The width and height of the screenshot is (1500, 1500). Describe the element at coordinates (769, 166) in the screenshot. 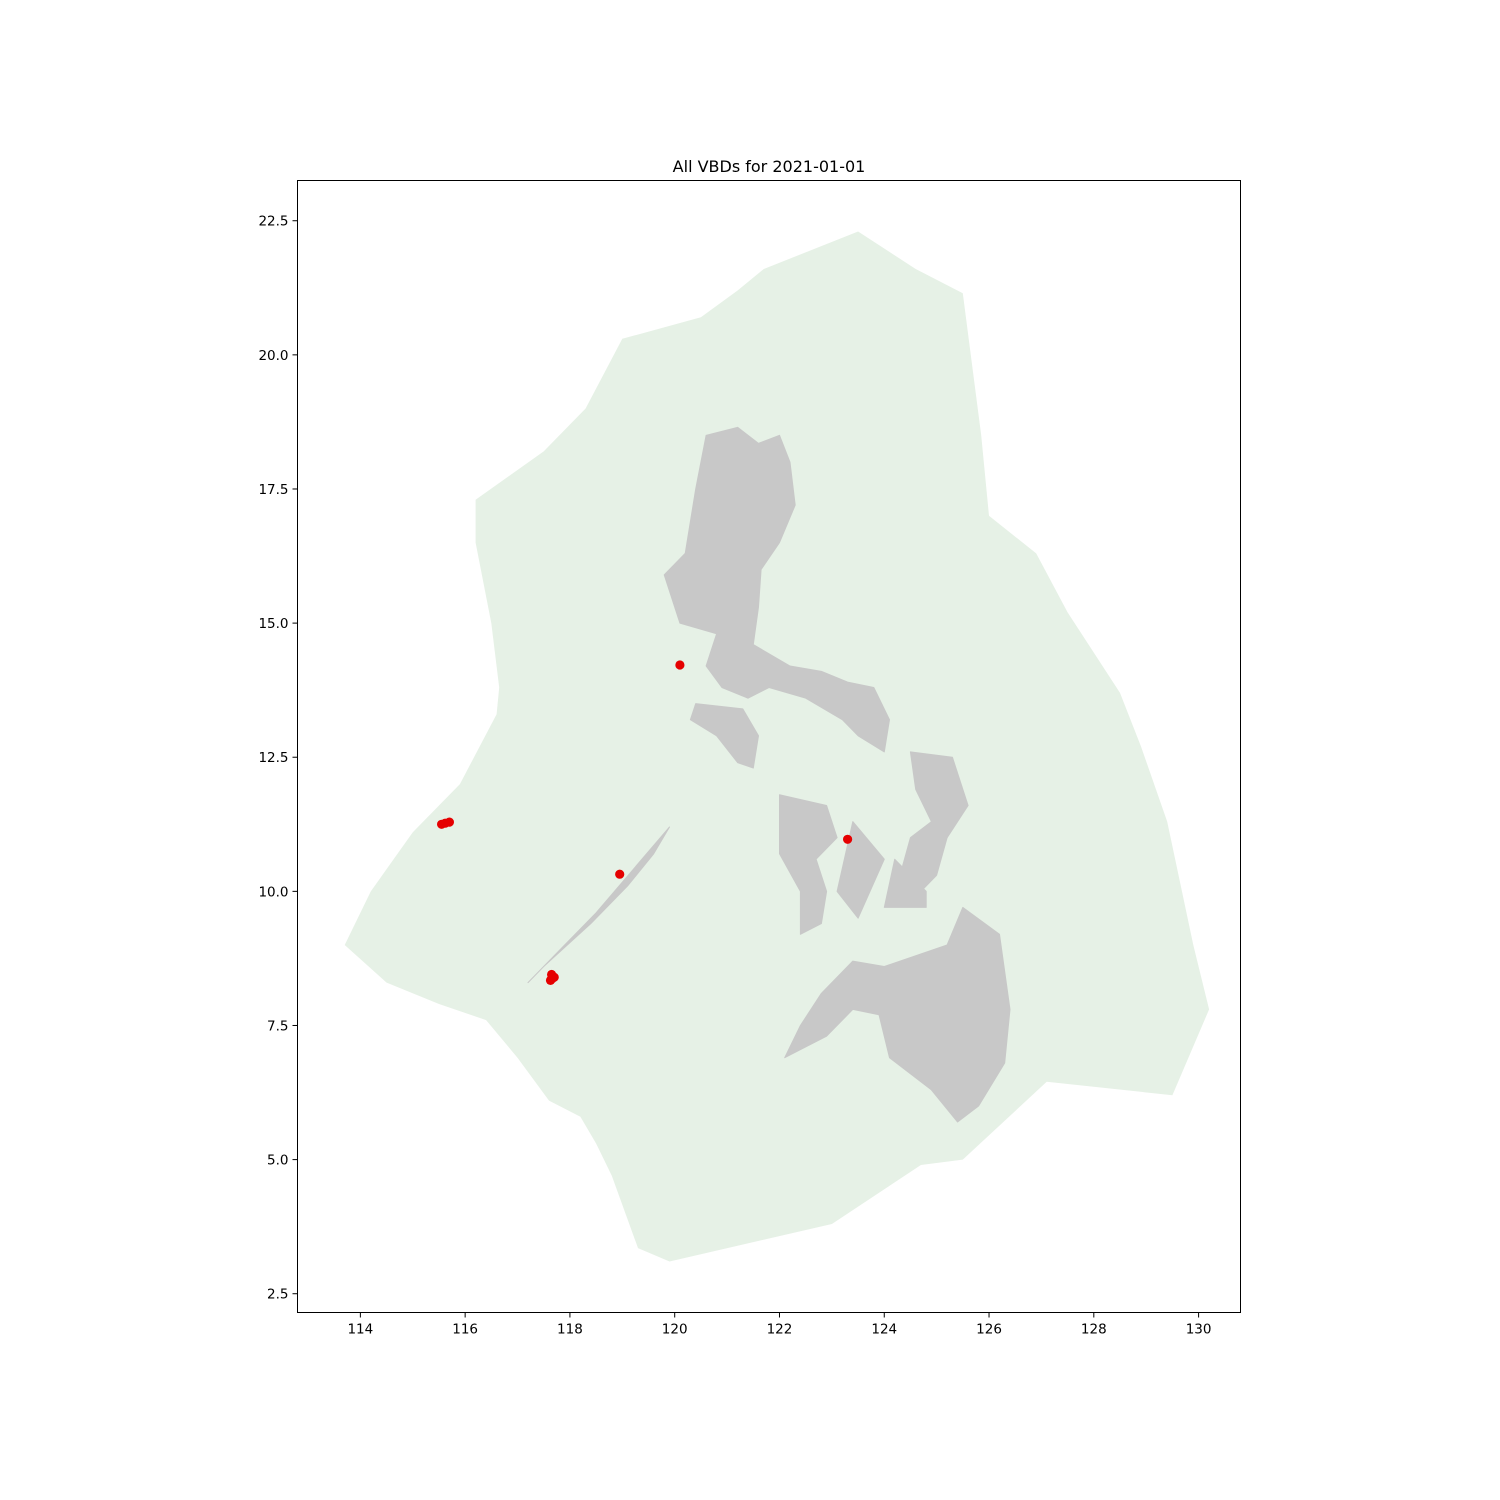

I see `chart-title: All VBDs for 2021-01-01` at that location.